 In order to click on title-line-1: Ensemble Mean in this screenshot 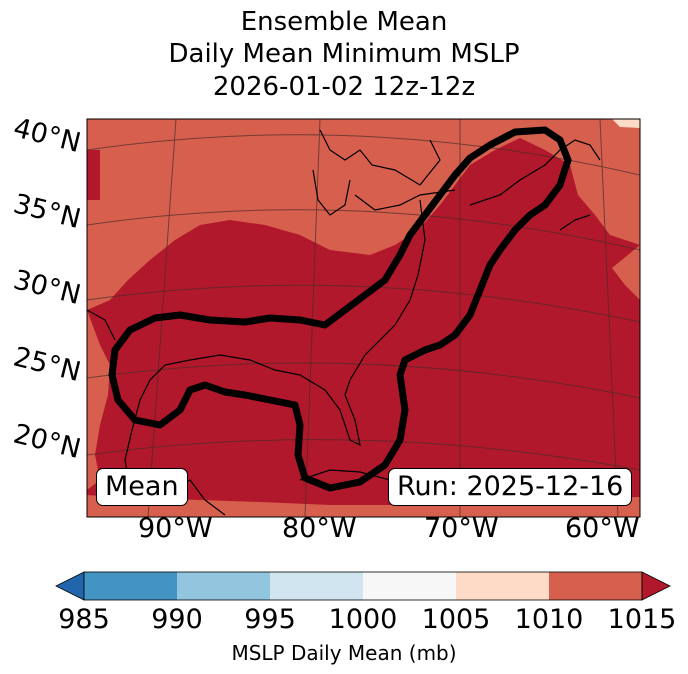, I will do `click(344, 22)`.